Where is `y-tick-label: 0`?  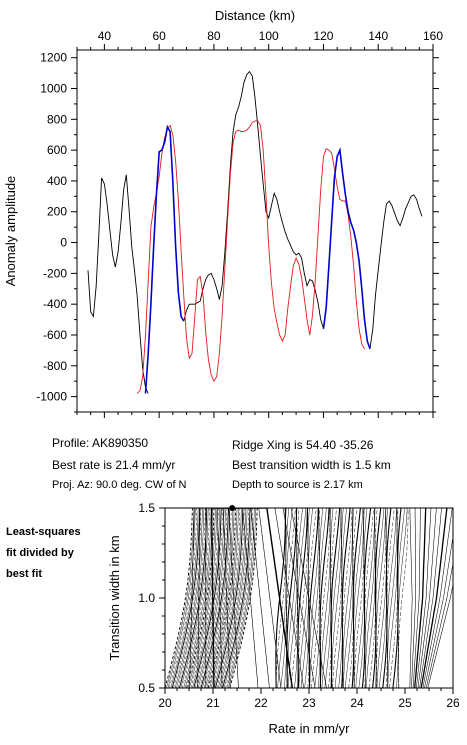 y-tick-label: 0 is located at coordinates (63, 243).